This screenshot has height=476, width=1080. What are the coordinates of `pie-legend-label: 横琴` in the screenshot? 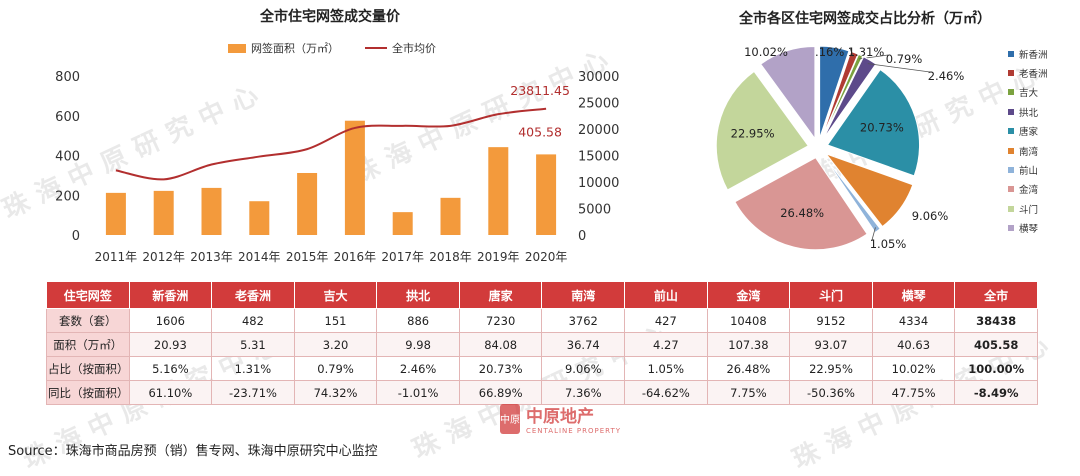 It's located at (1029, 230).